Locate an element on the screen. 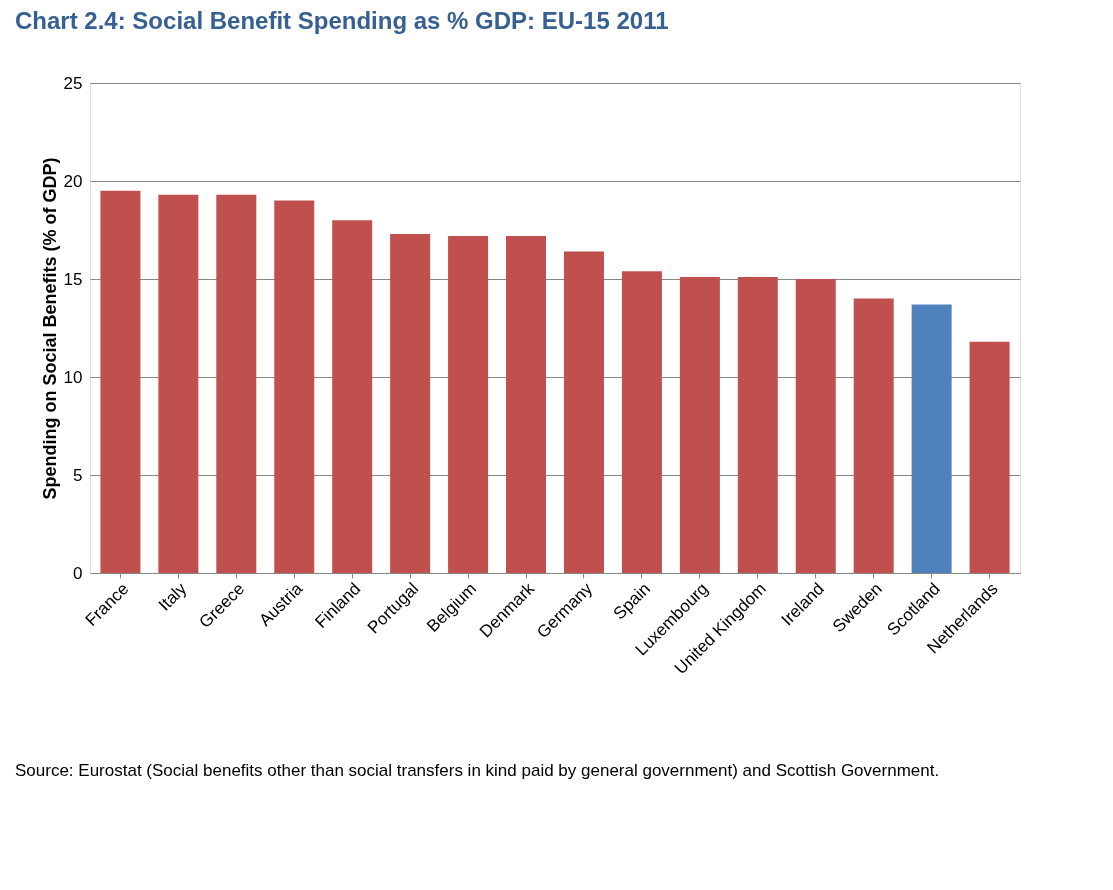  y-tick-label: 15 is located at coordinates (73, 279).